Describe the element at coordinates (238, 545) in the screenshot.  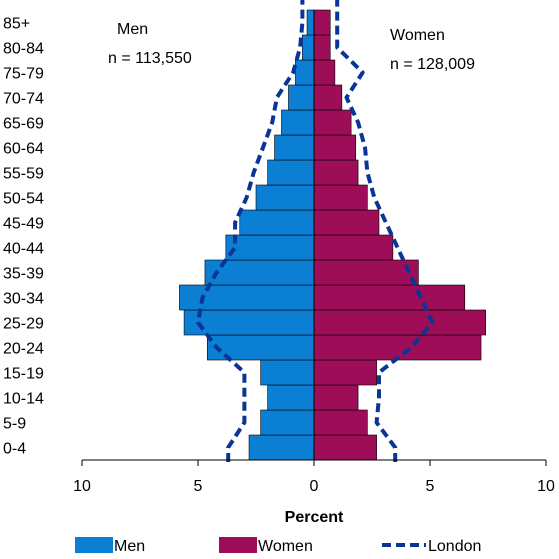
I see `legend-swatch-women` at that location.